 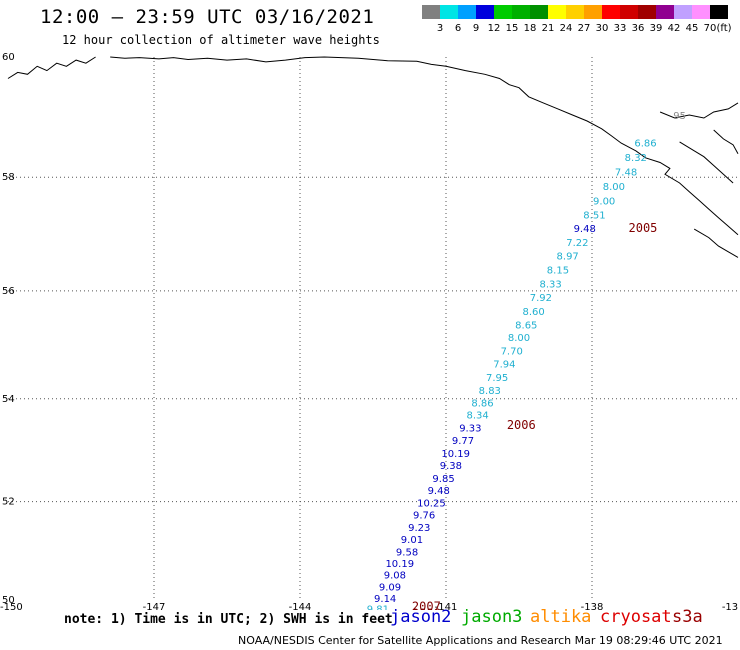 I want to click on pass-number-label: 2008, so click(x=426, y=608).